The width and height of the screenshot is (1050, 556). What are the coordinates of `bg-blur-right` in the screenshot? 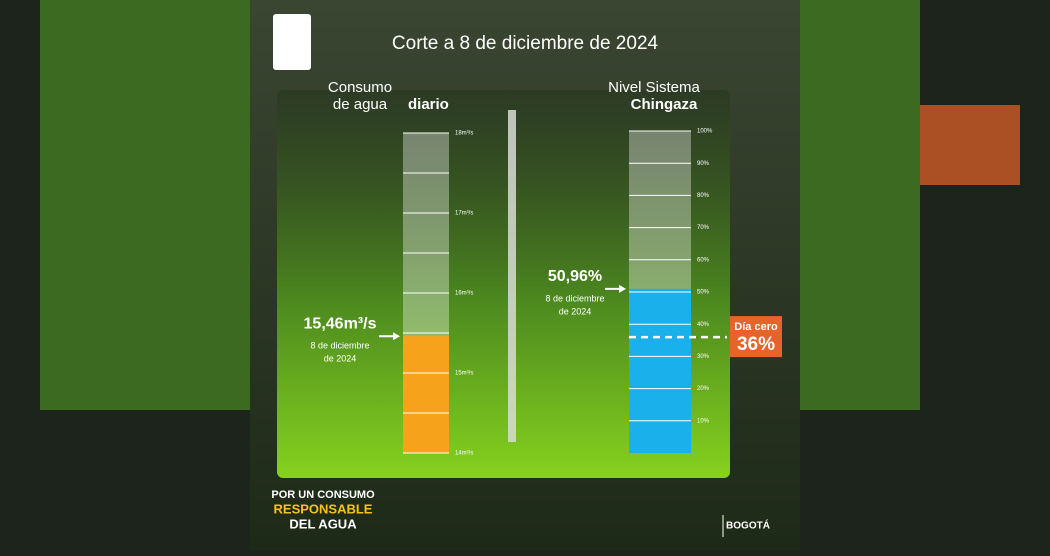 It's located at (860, 205).